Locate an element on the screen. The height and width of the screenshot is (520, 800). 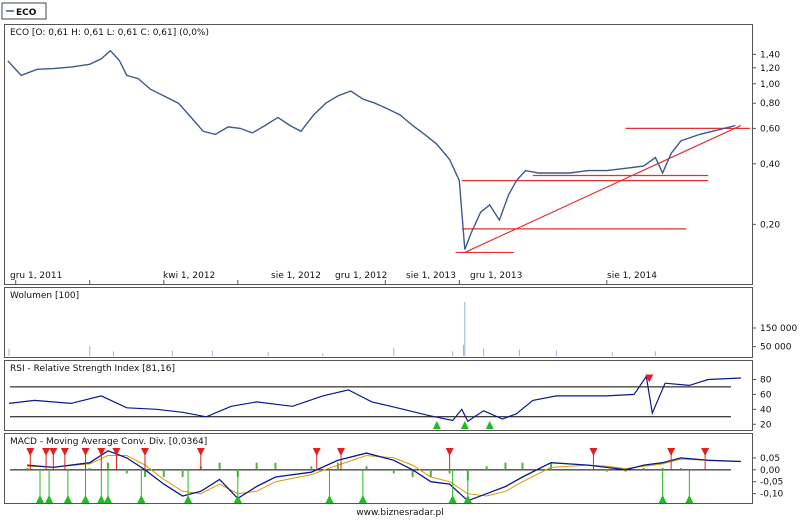
rsi-y-tick-label: 60 is located at coordinates (766, 395).